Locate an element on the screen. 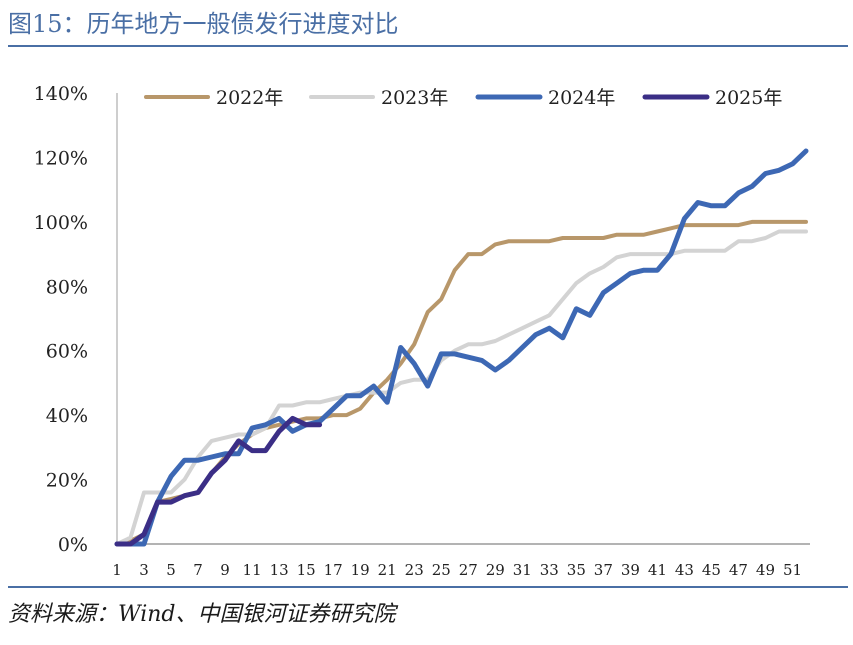 The image size is (853, 645). y-tick-label: 80% is located at coordinates (67, 287).